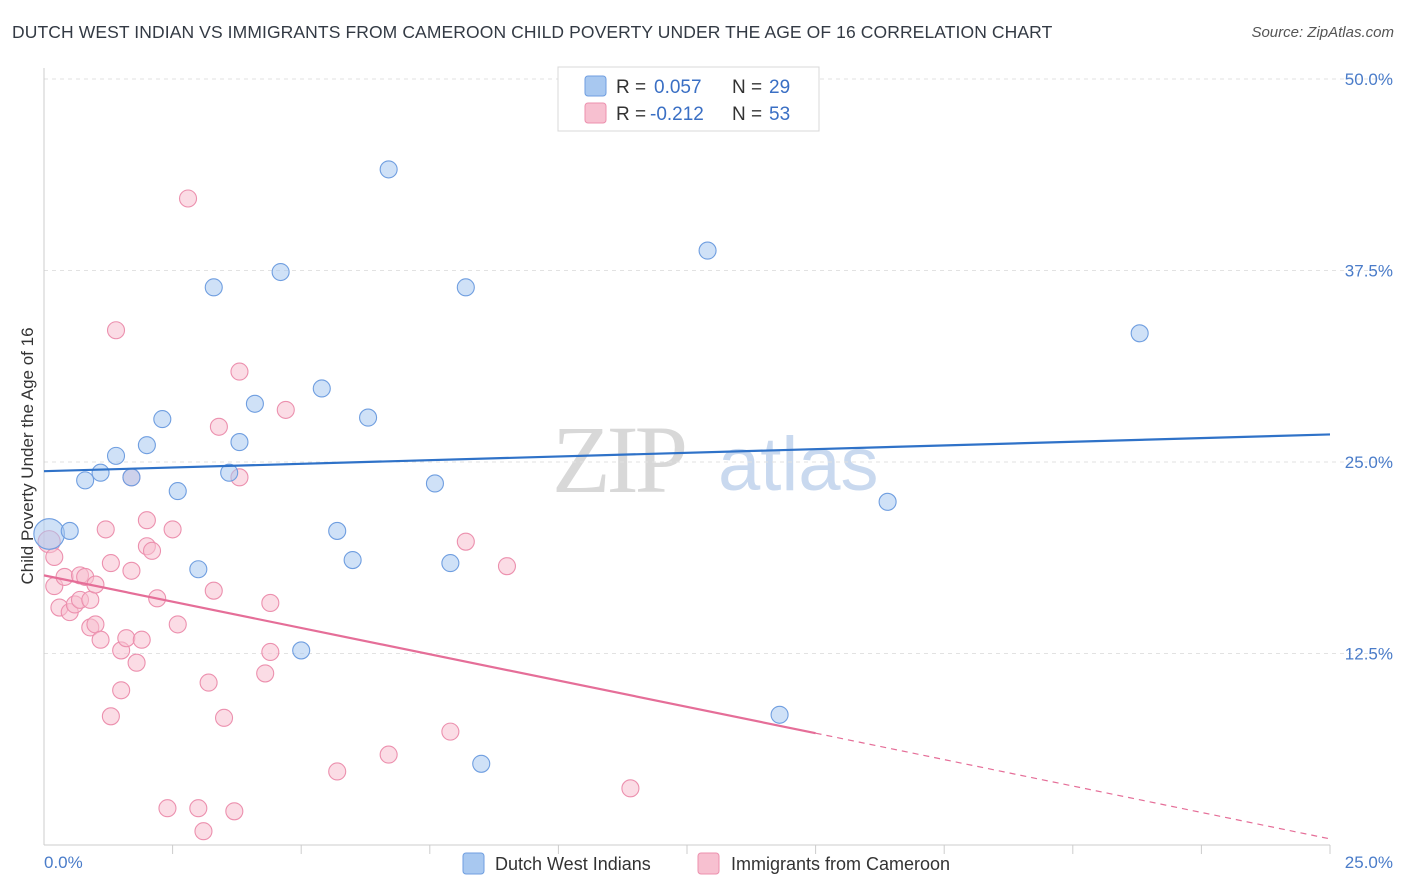  What do you see at coordinates (573, 864) in the screenshot?
I see `bottom-legend-label-blue: Dutch West Indians` at bounding box center [573, 864].